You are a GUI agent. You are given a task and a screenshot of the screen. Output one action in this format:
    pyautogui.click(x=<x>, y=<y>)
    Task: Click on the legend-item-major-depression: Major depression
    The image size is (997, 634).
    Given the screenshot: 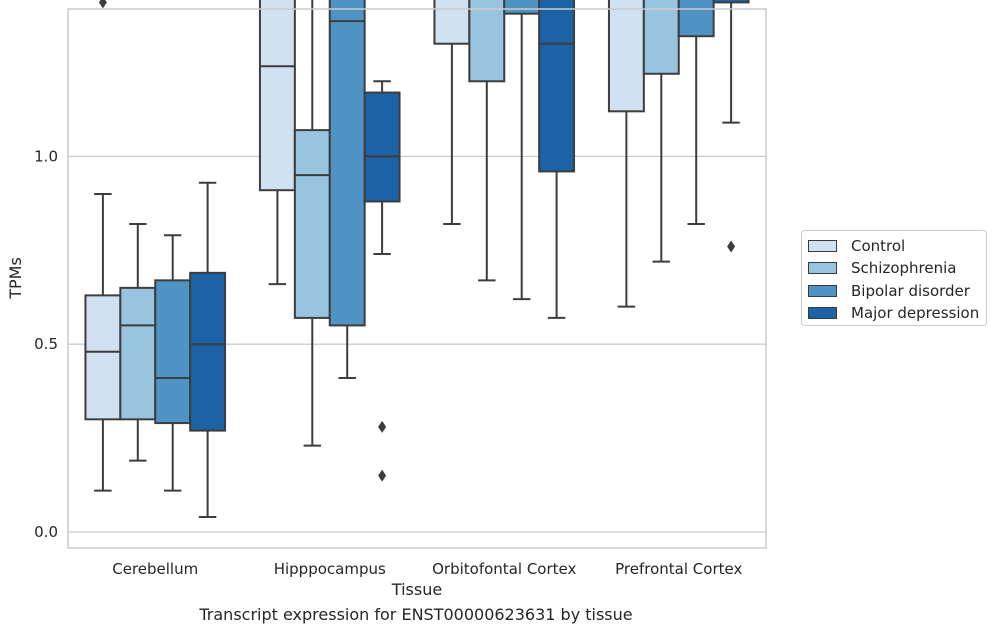 What is the action you would take?
    pyautogui.click(x=893, y=313)
    